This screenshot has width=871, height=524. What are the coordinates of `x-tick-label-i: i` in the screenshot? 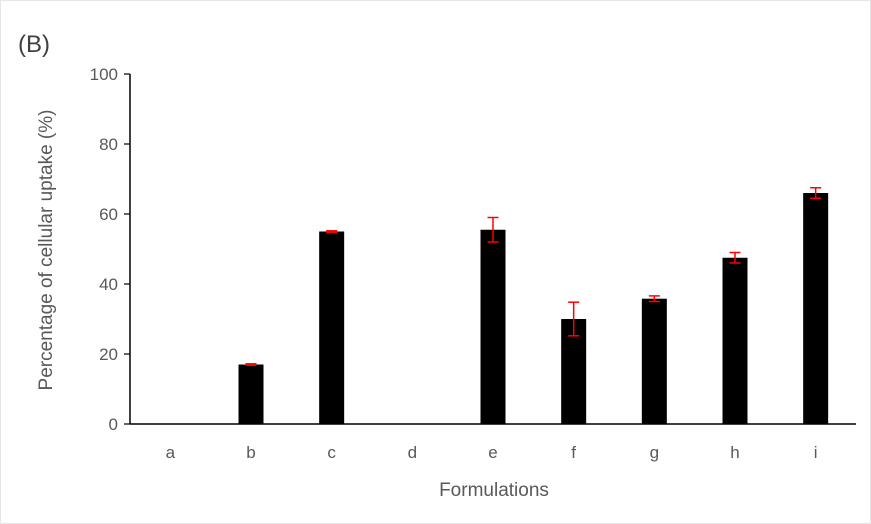 It's located at (816, 452).